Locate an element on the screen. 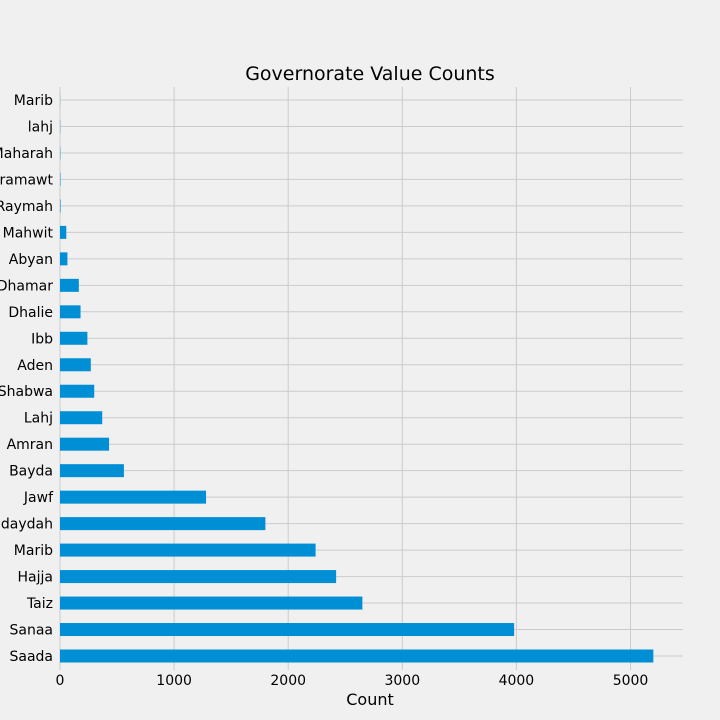 The image size is (720, 720). bar-dhalie is located at coordinates (70, 312).